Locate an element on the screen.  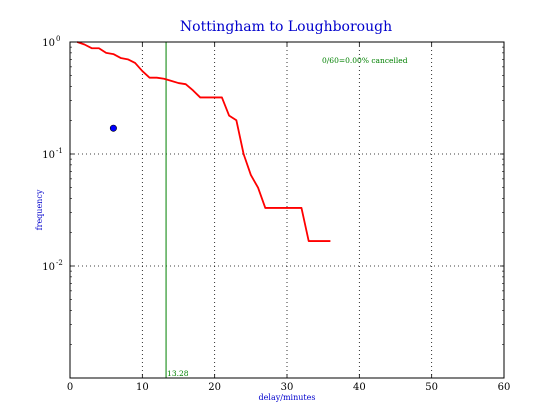
mean-delay-label: 13.28 is located at coordinates (178, 373).